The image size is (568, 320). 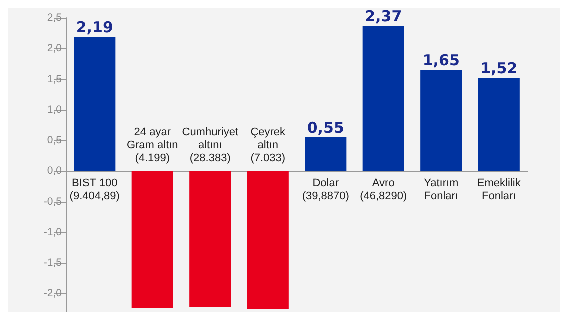 I want to click on x-tick-label: Emeklilik Fonları, so click(x=499, y=190).